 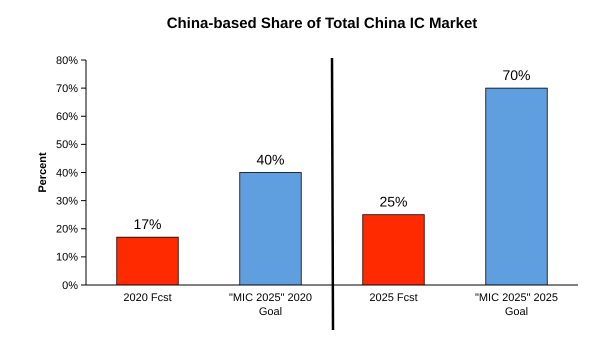 What do you see at coordinates (67, 201) in the screenshot?
I see `y-tick-label: 30%` at bounding box center [67, 201].